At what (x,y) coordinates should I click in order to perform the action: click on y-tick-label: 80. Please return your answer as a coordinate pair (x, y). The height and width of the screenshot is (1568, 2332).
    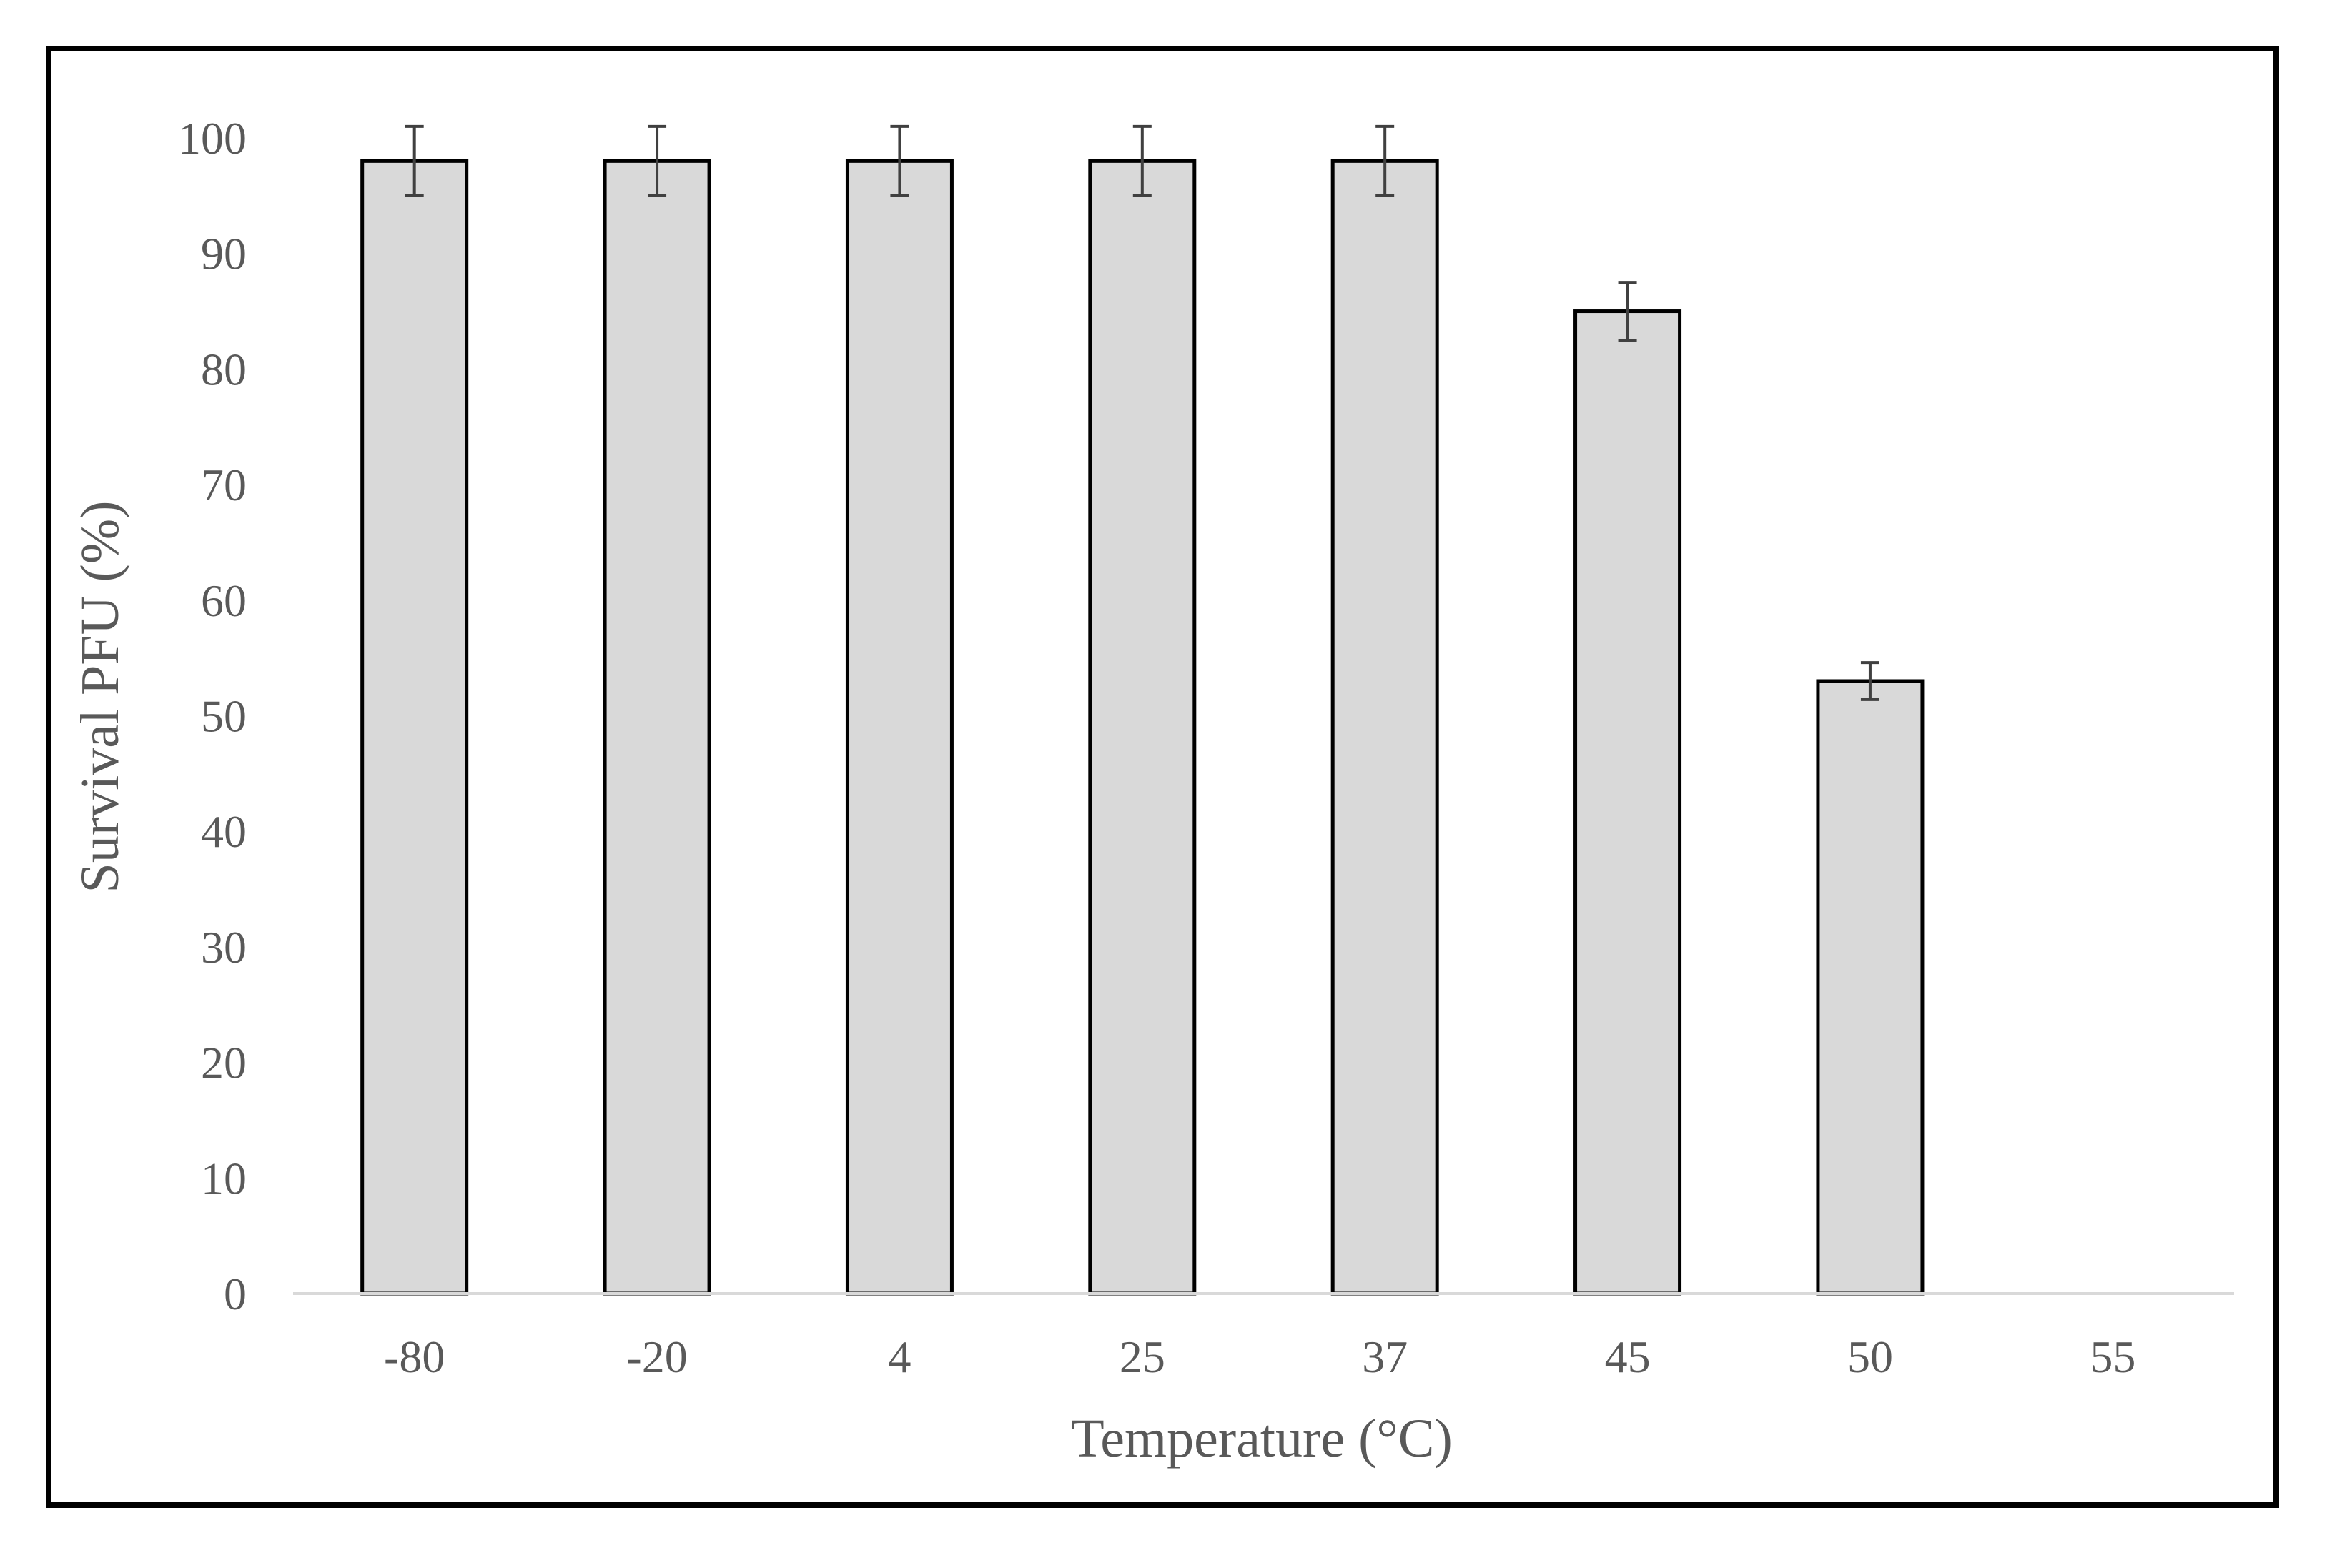
    Looking at the image, I should click on (224, 369).